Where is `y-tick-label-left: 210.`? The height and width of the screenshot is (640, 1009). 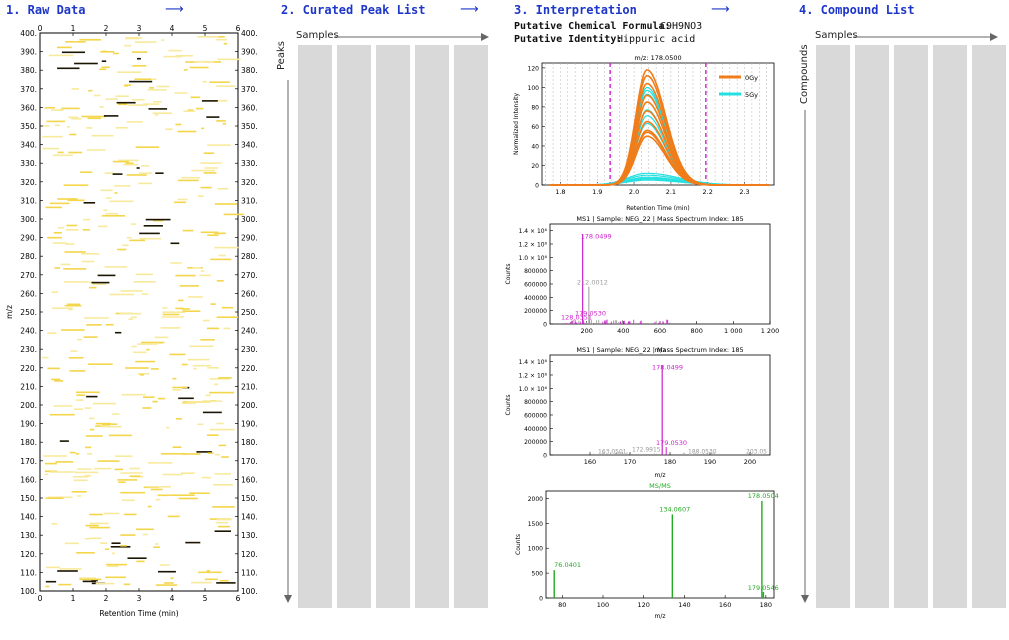 y-tick-label-left: 210. is located at coordinates (28, 386).